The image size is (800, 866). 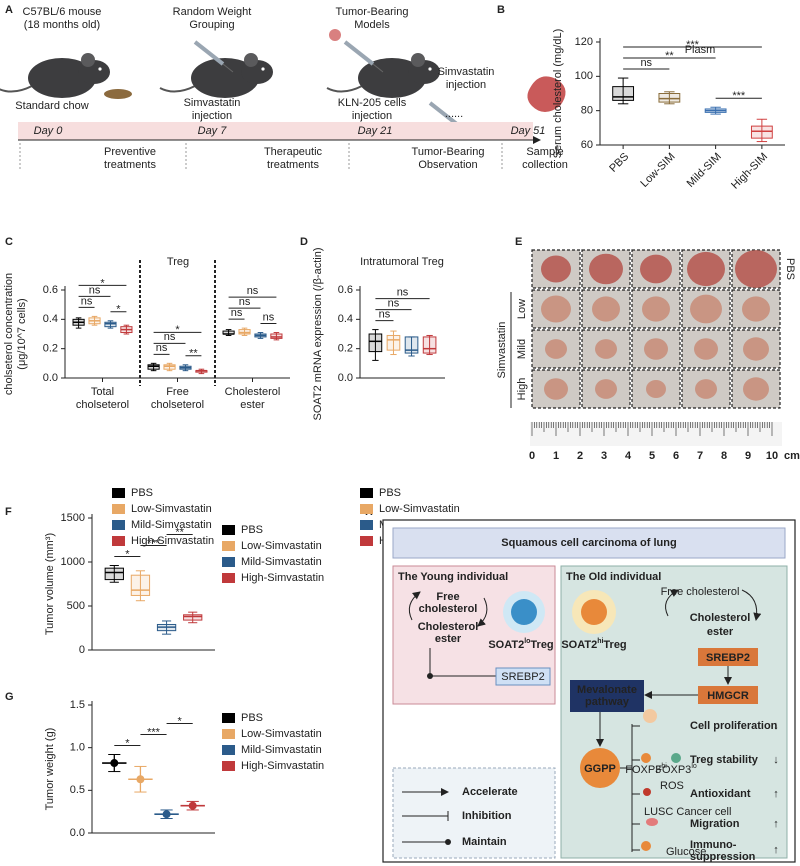 What do you see at coordinates (50, 319) in the screenshot?
I see `y-tick-label: 0.4` at bounding box center [50, 319].